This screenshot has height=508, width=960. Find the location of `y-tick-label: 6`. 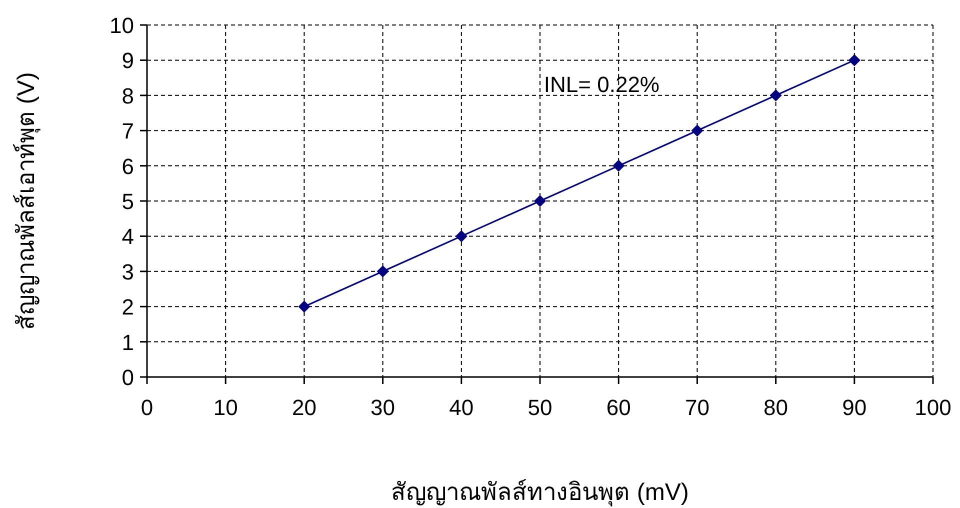

y-tick-label: 6 is located at coordinates (128, 166).